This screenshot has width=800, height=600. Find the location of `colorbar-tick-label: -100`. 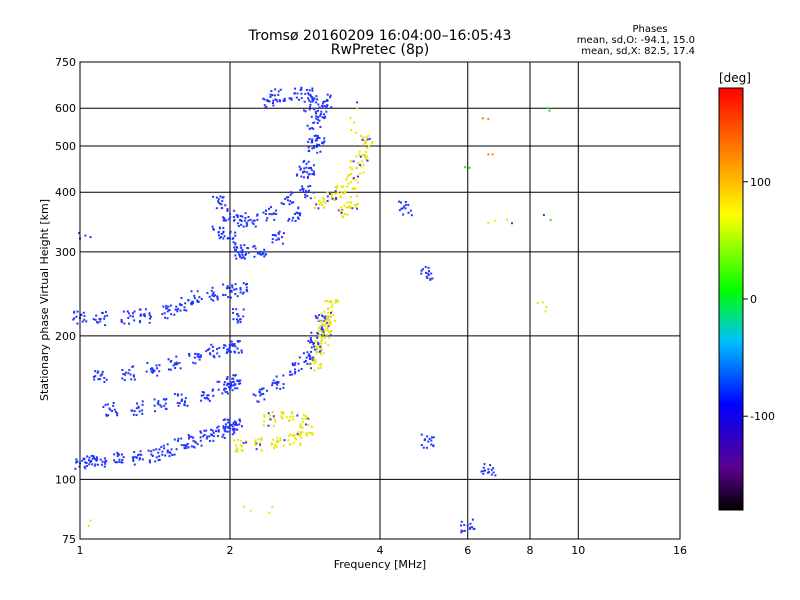

colorbar-tick-label: -100 is located at coordinates (762, 416).